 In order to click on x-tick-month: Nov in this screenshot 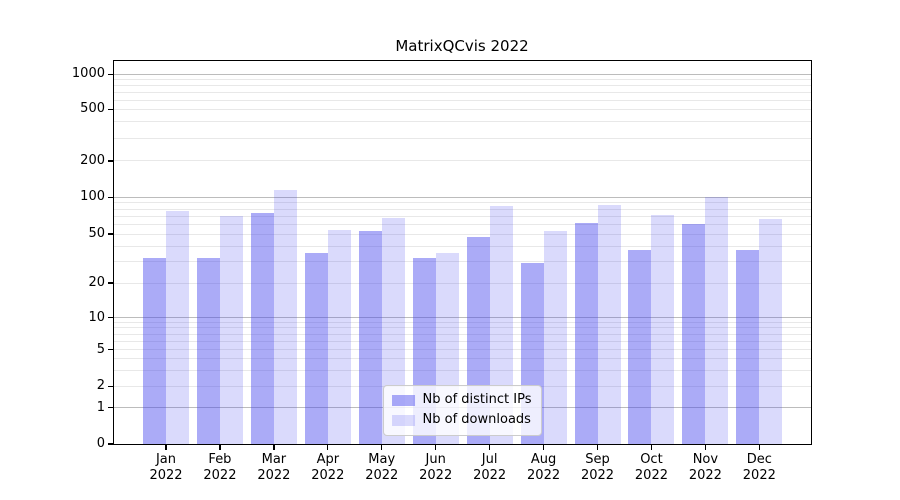, I will do `click(705, 459)`.